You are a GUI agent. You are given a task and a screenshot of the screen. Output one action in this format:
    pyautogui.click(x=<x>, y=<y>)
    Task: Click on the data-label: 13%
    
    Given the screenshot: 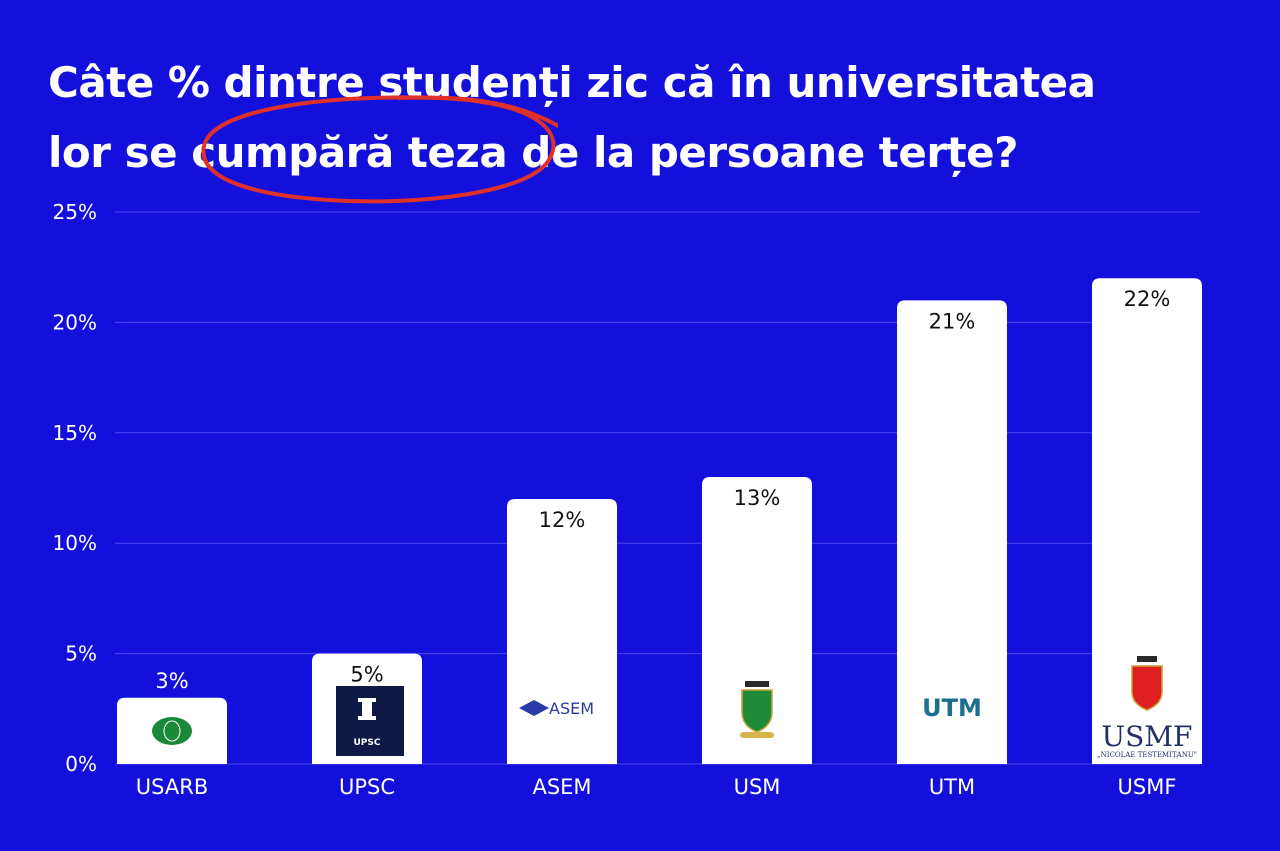 What is the action you would take?
    pyautogui.click(x=757, y=498)
    